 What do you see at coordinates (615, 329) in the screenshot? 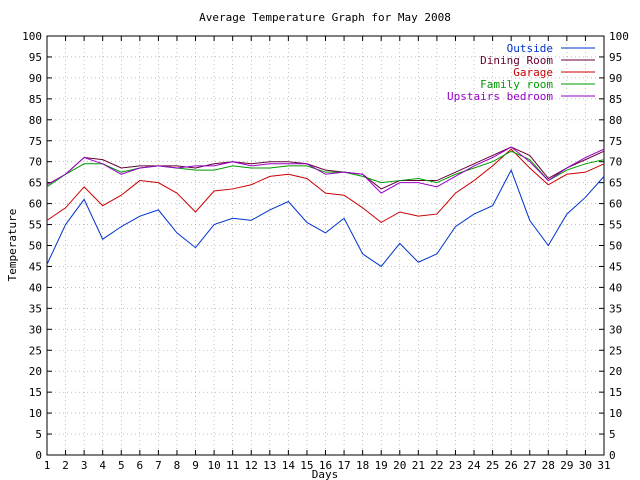
I see `y-tick-label-right: 30` at bounding box center [615, 329].